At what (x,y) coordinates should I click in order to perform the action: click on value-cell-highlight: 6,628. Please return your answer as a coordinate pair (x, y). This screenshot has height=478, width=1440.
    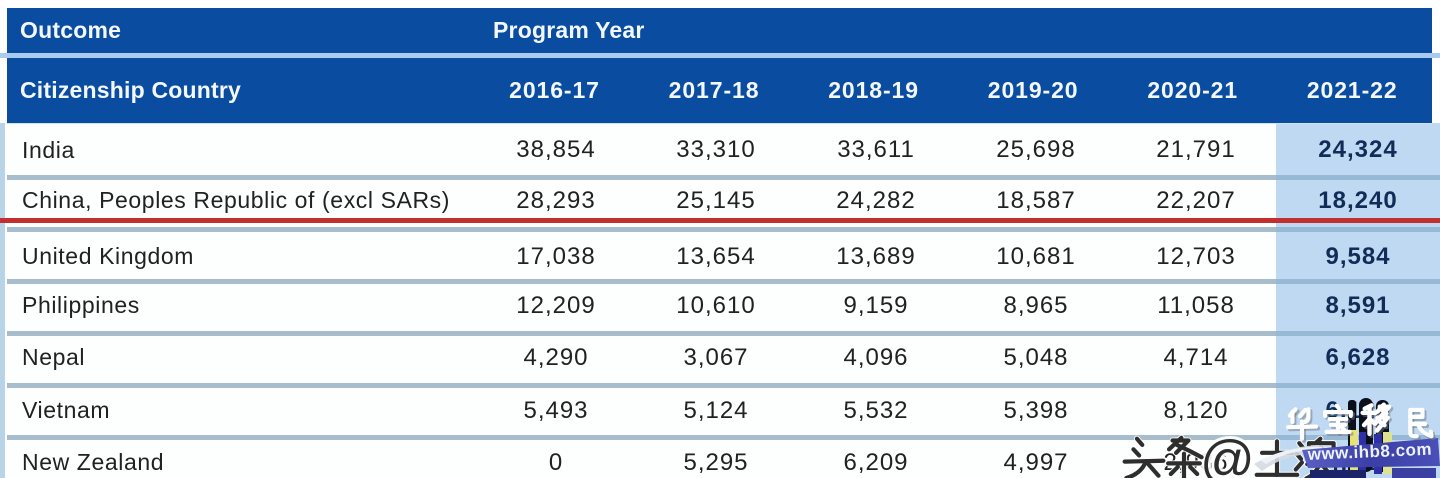
    Looking at the image, I should click on (1358, 357).